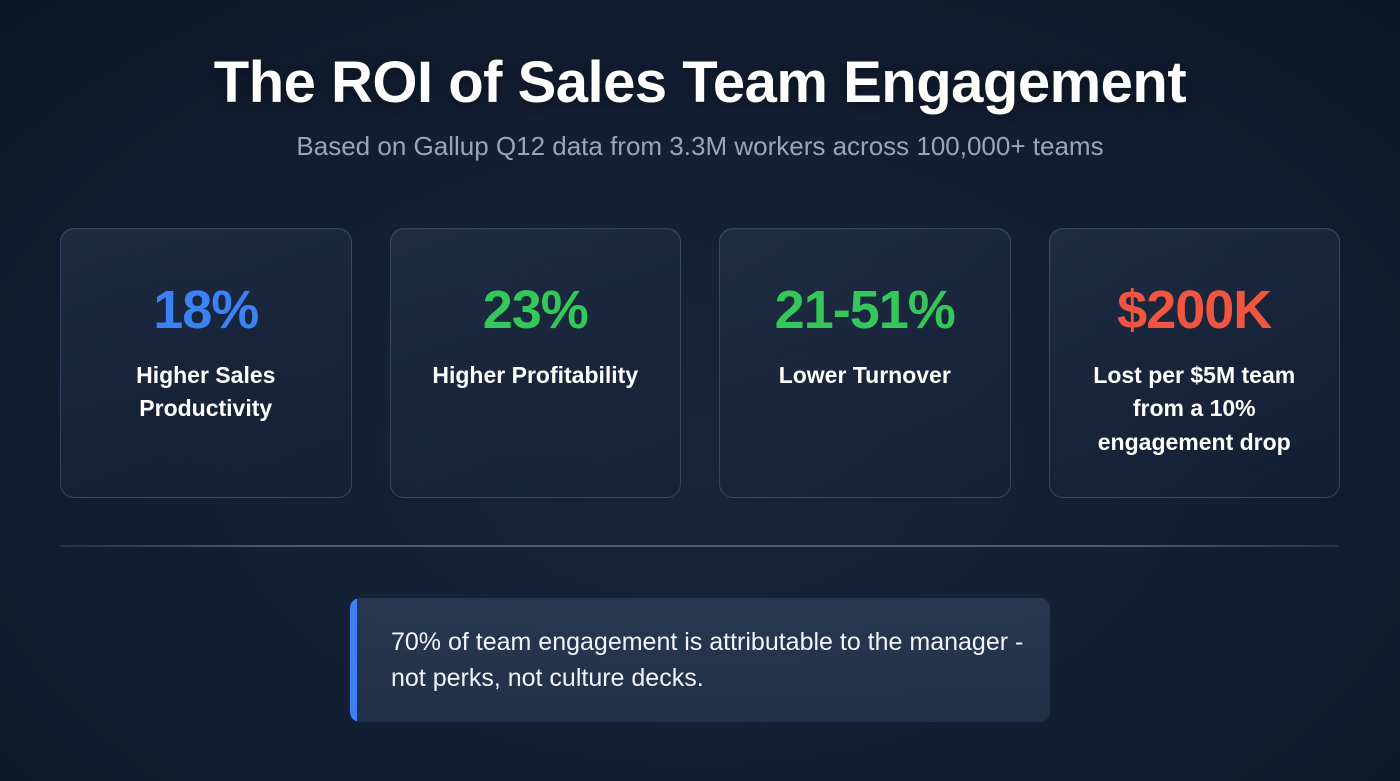 The image size is (1400, 781). Describe the element at coordinates (699, 546) in the screenshot. I see `section-divider` at that location.